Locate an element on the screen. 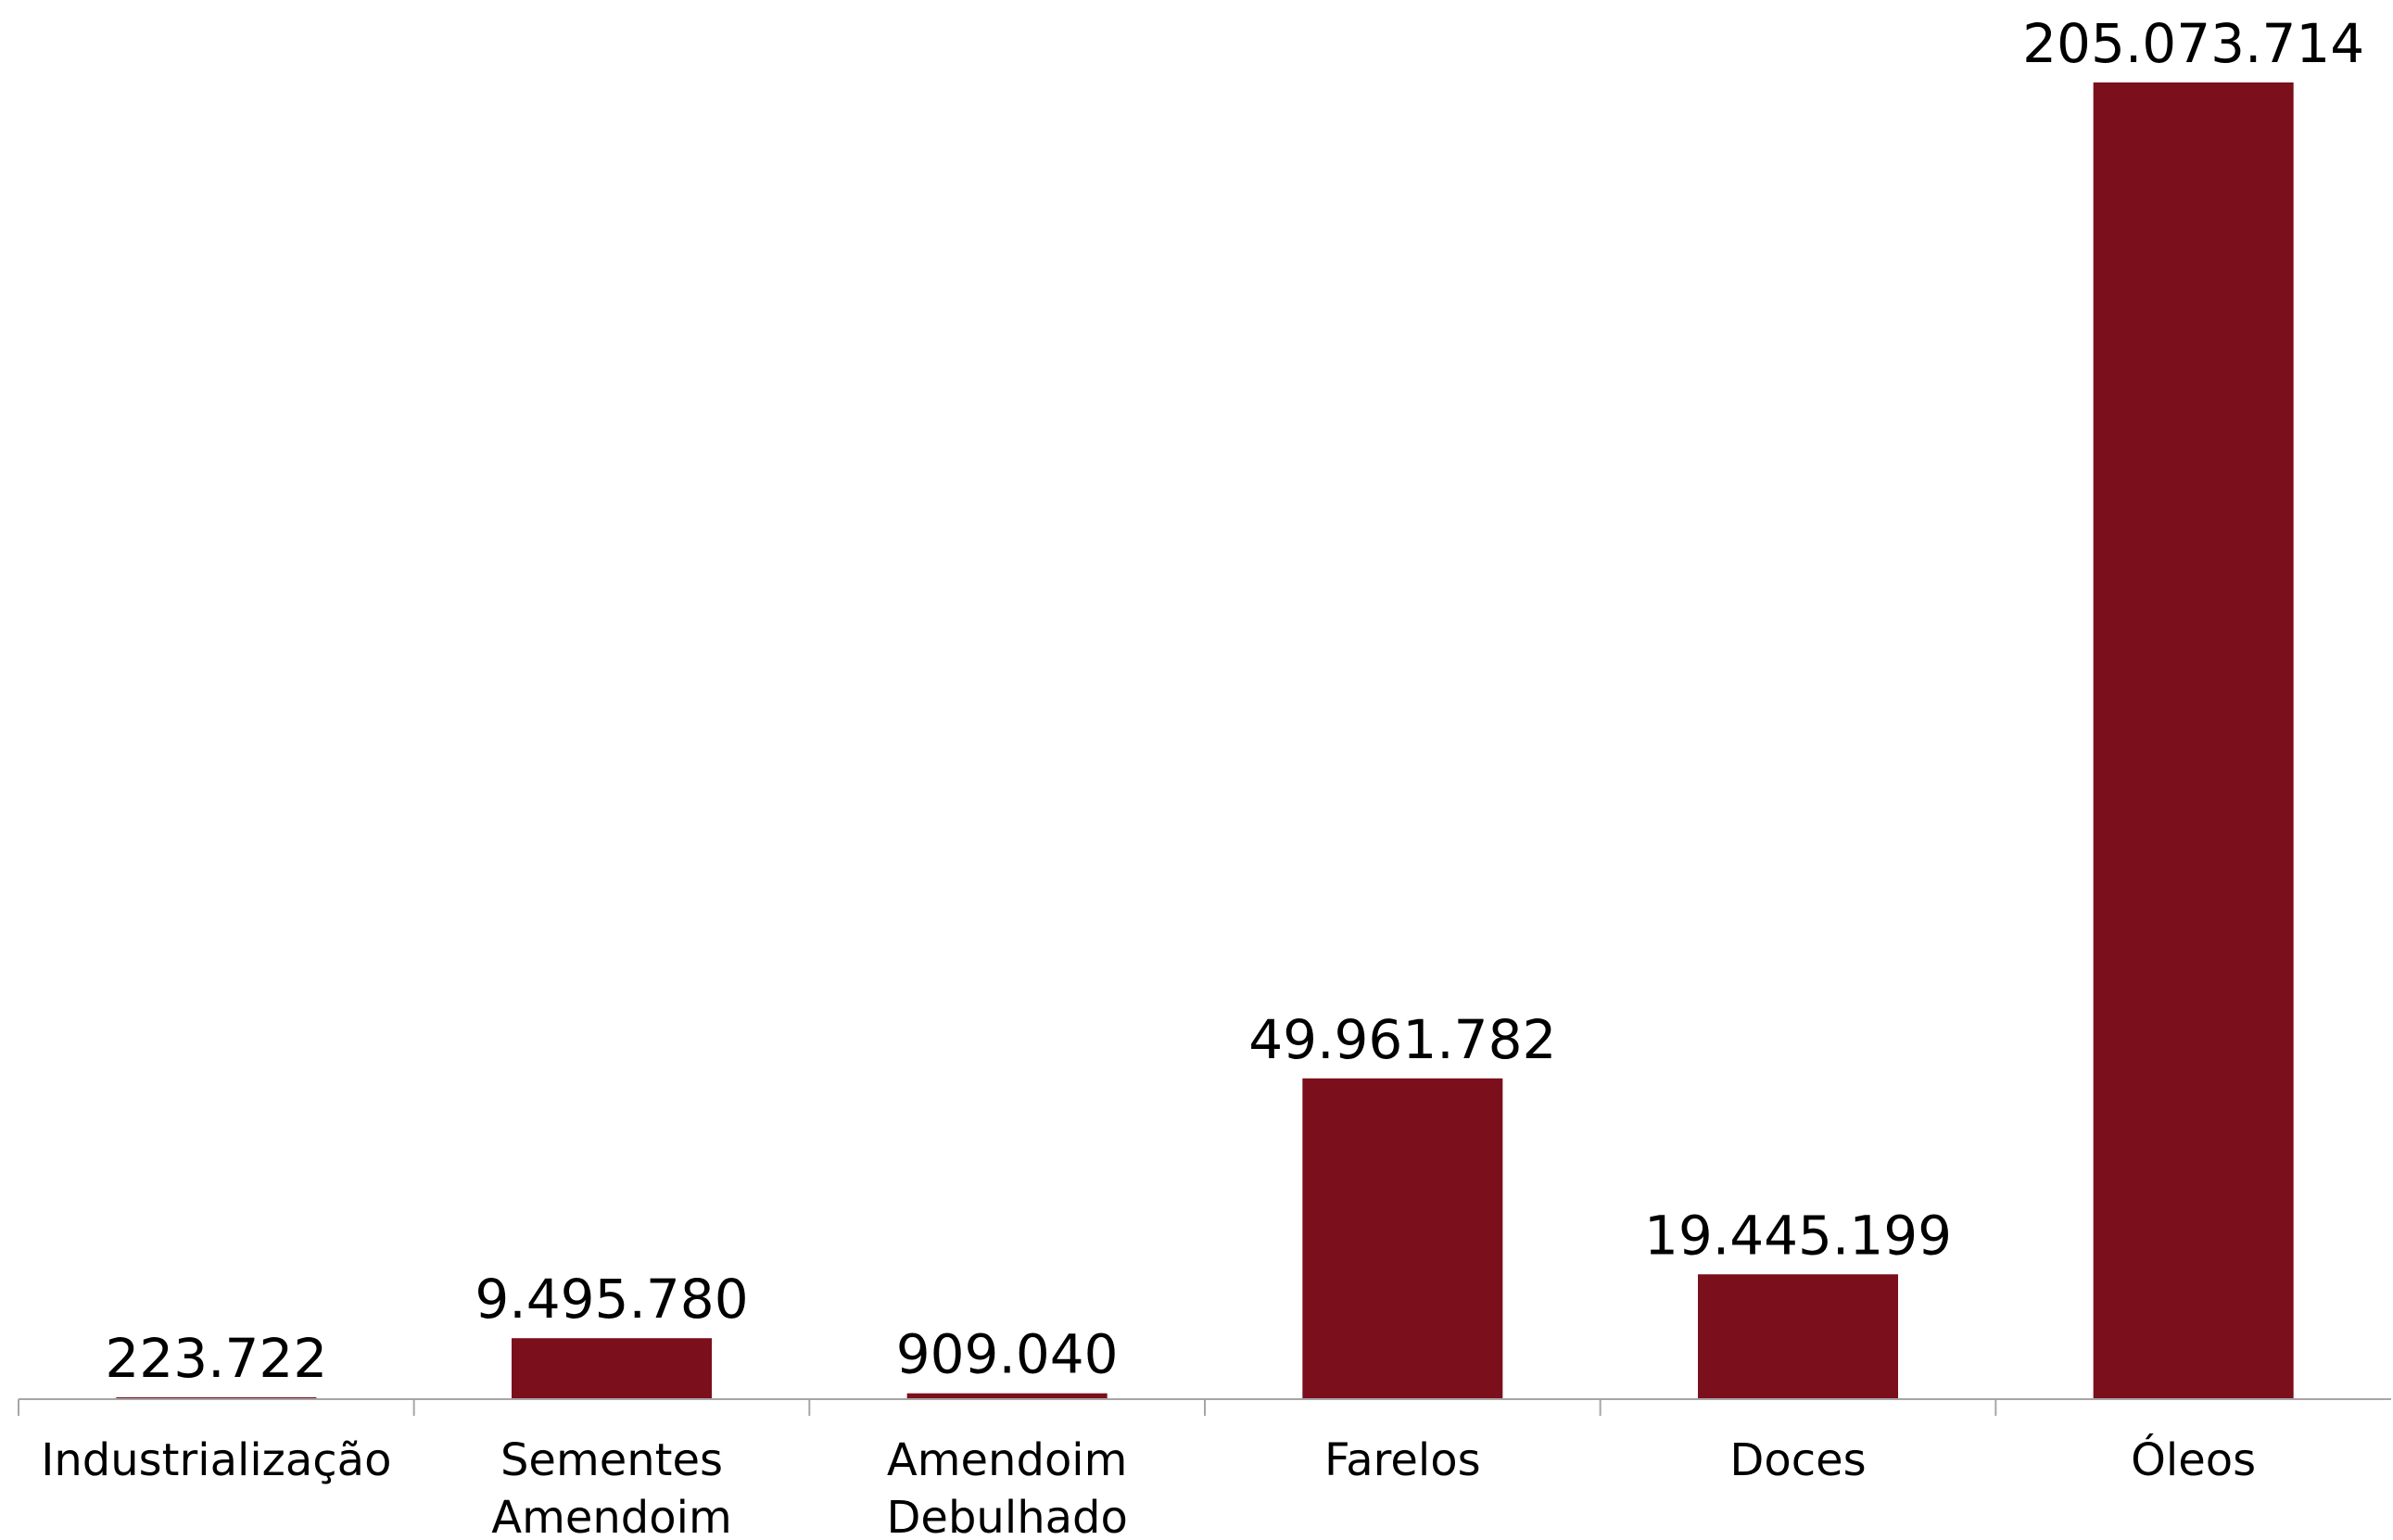  bar-value-label-4: 19.445.199 is located at coordinates (1798, 1235).